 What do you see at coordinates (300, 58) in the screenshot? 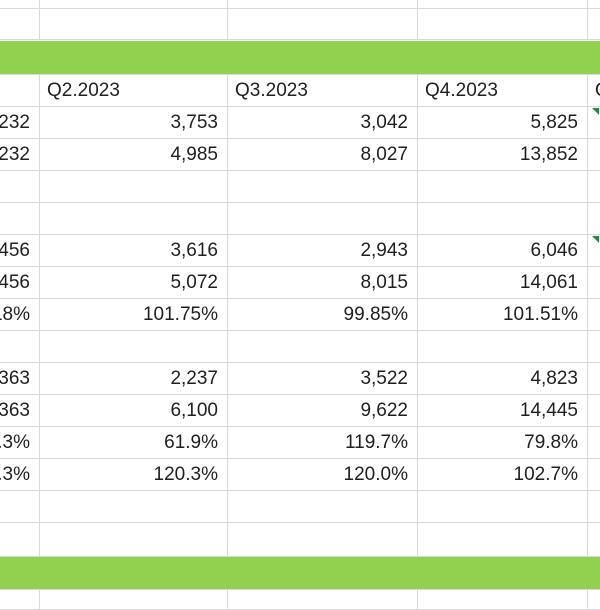
I see `green-header-band` at bounding box center [300, 58].